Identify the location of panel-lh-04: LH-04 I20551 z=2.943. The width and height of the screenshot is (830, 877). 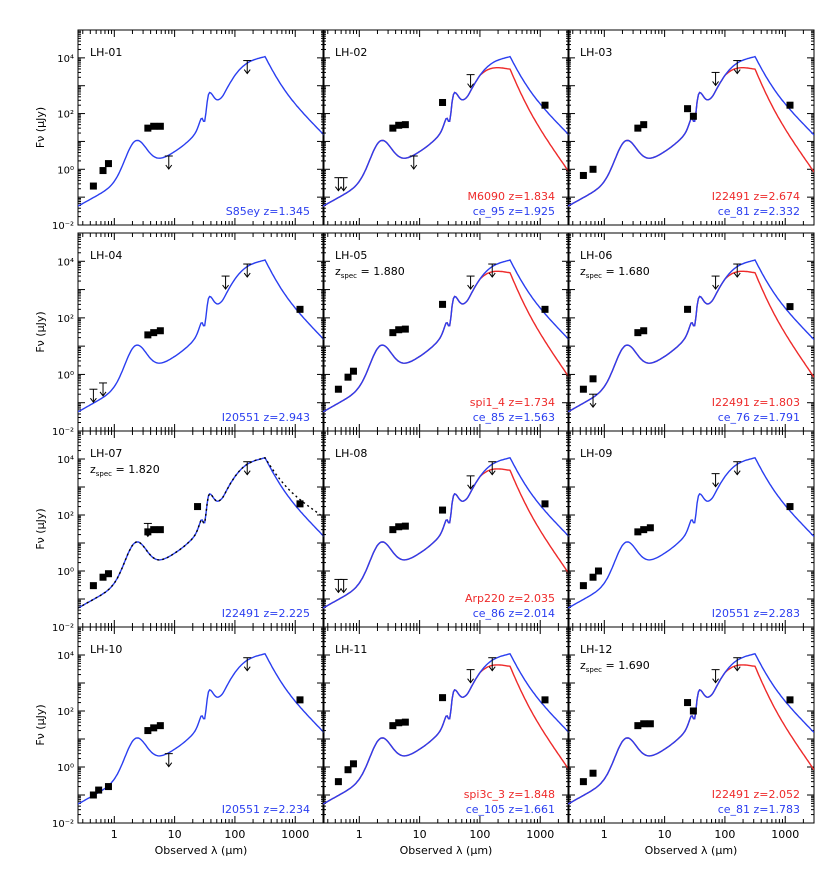
(201, 332).